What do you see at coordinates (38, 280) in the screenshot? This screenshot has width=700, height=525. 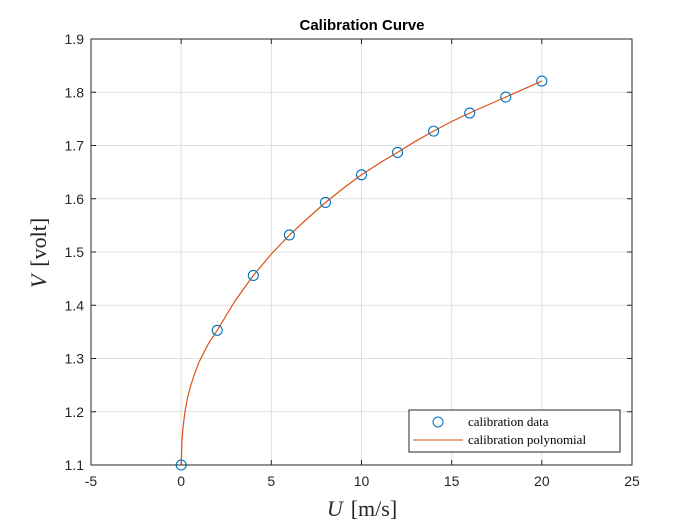 I see `y-axis-variable: V` at bounding box center [38, 280].